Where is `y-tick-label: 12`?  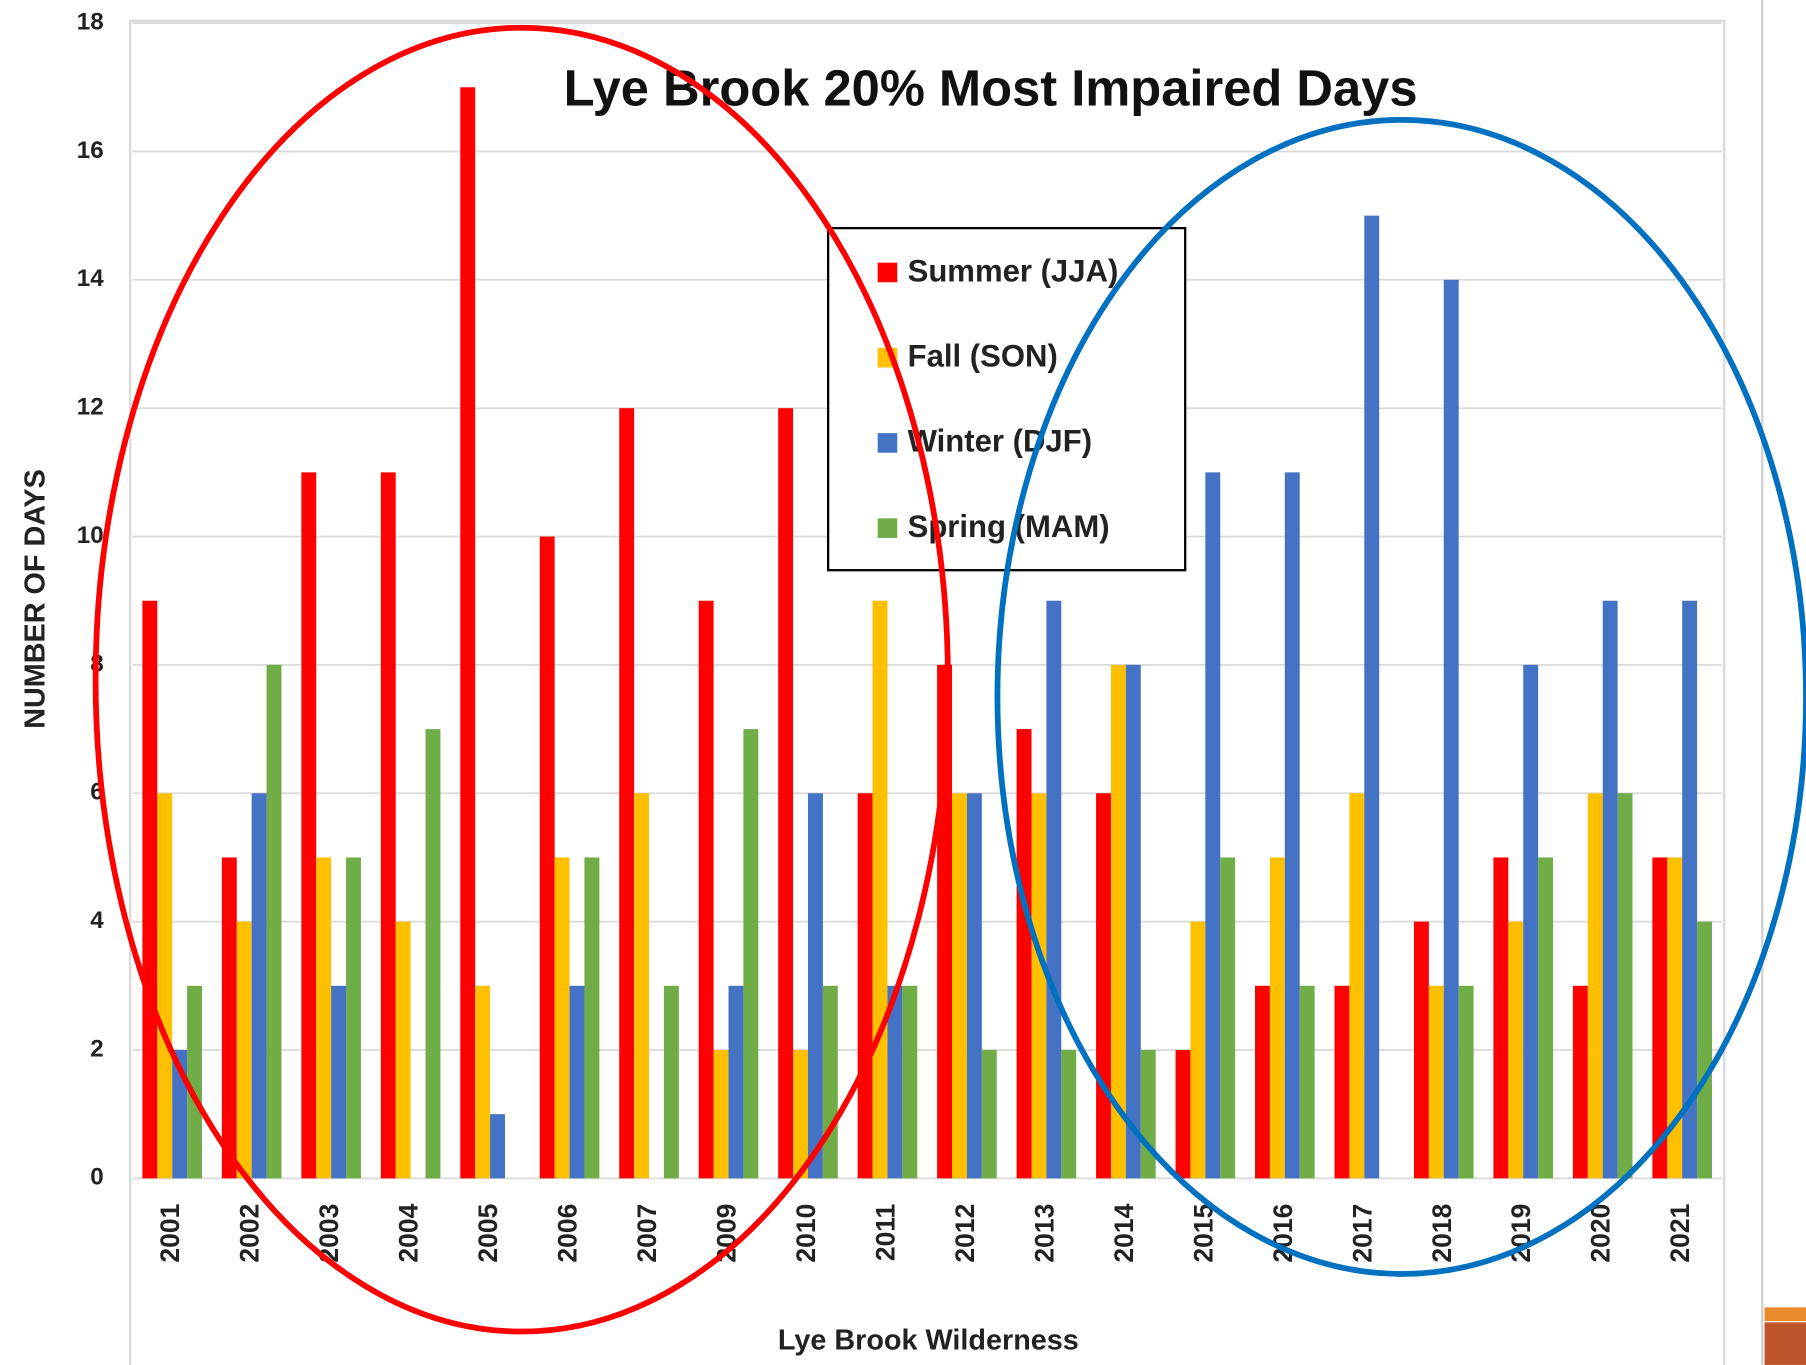
y-tick-label: 12 is located at coordinates (90, 407).